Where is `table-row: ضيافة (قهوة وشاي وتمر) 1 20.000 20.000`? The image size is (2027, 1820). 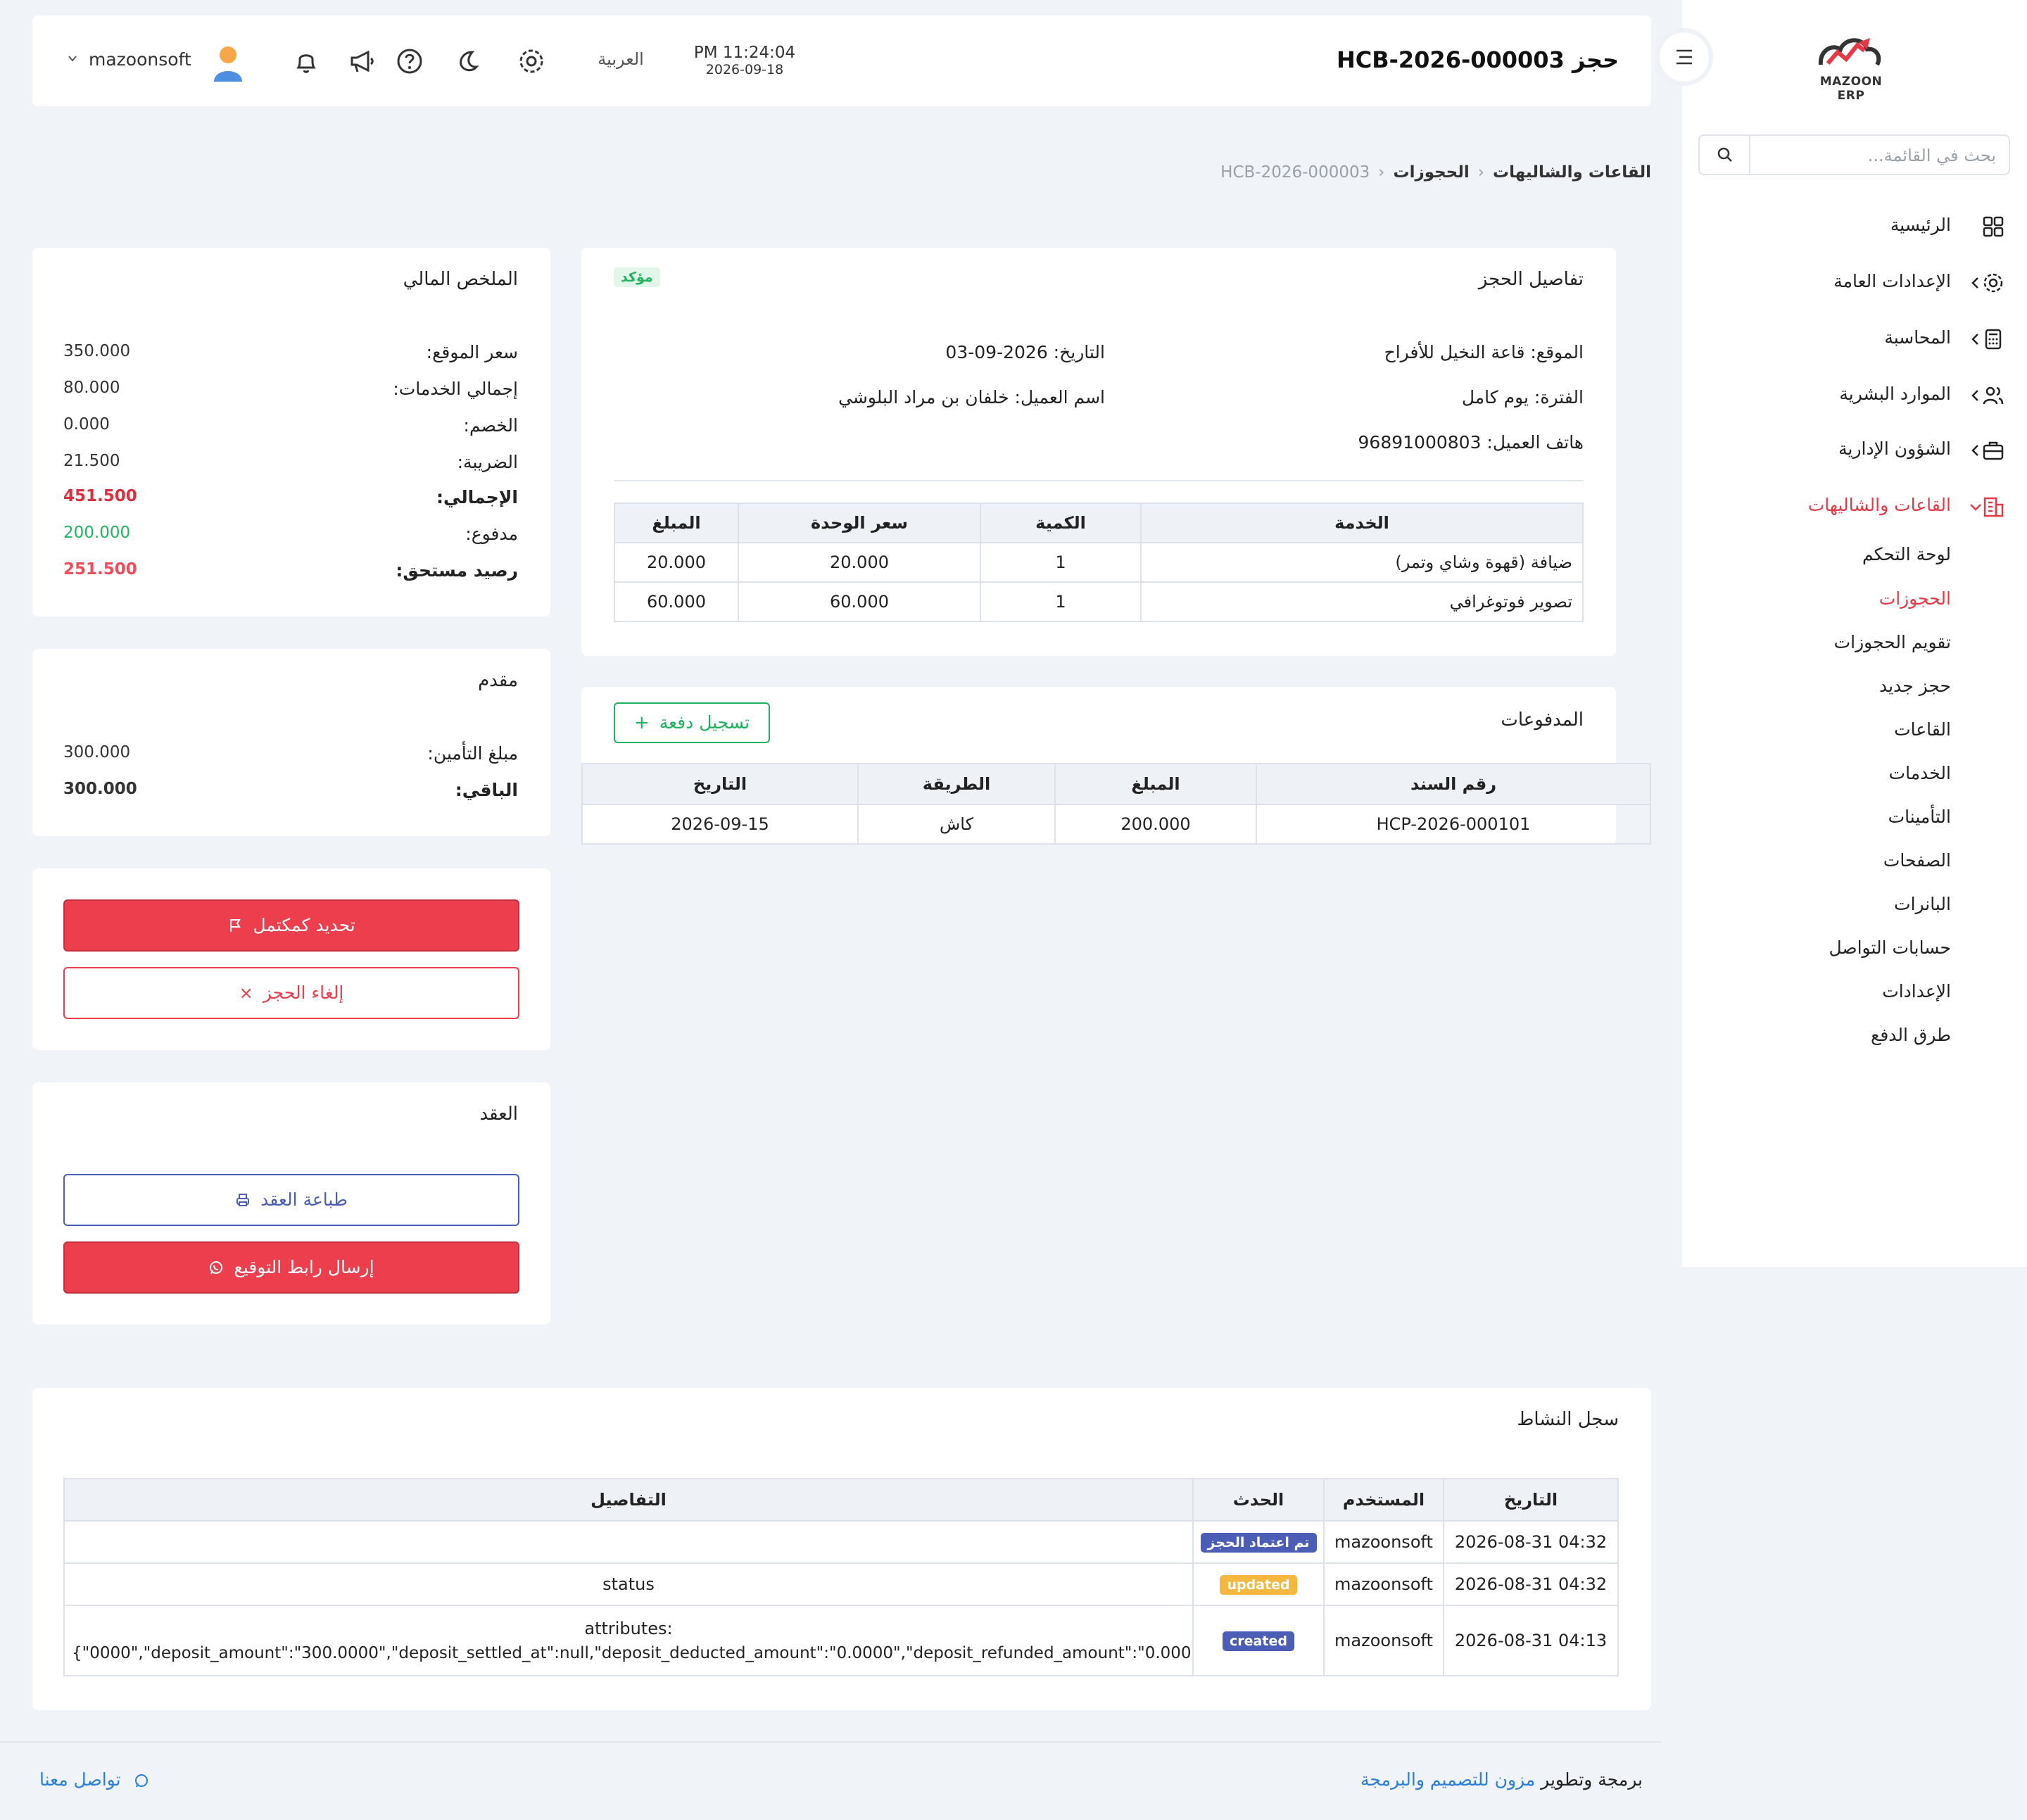 table-row: ضيافة (قهوة وشاي وتمر) 1 20.000 20.000 is located at coordinates (1098, 562).